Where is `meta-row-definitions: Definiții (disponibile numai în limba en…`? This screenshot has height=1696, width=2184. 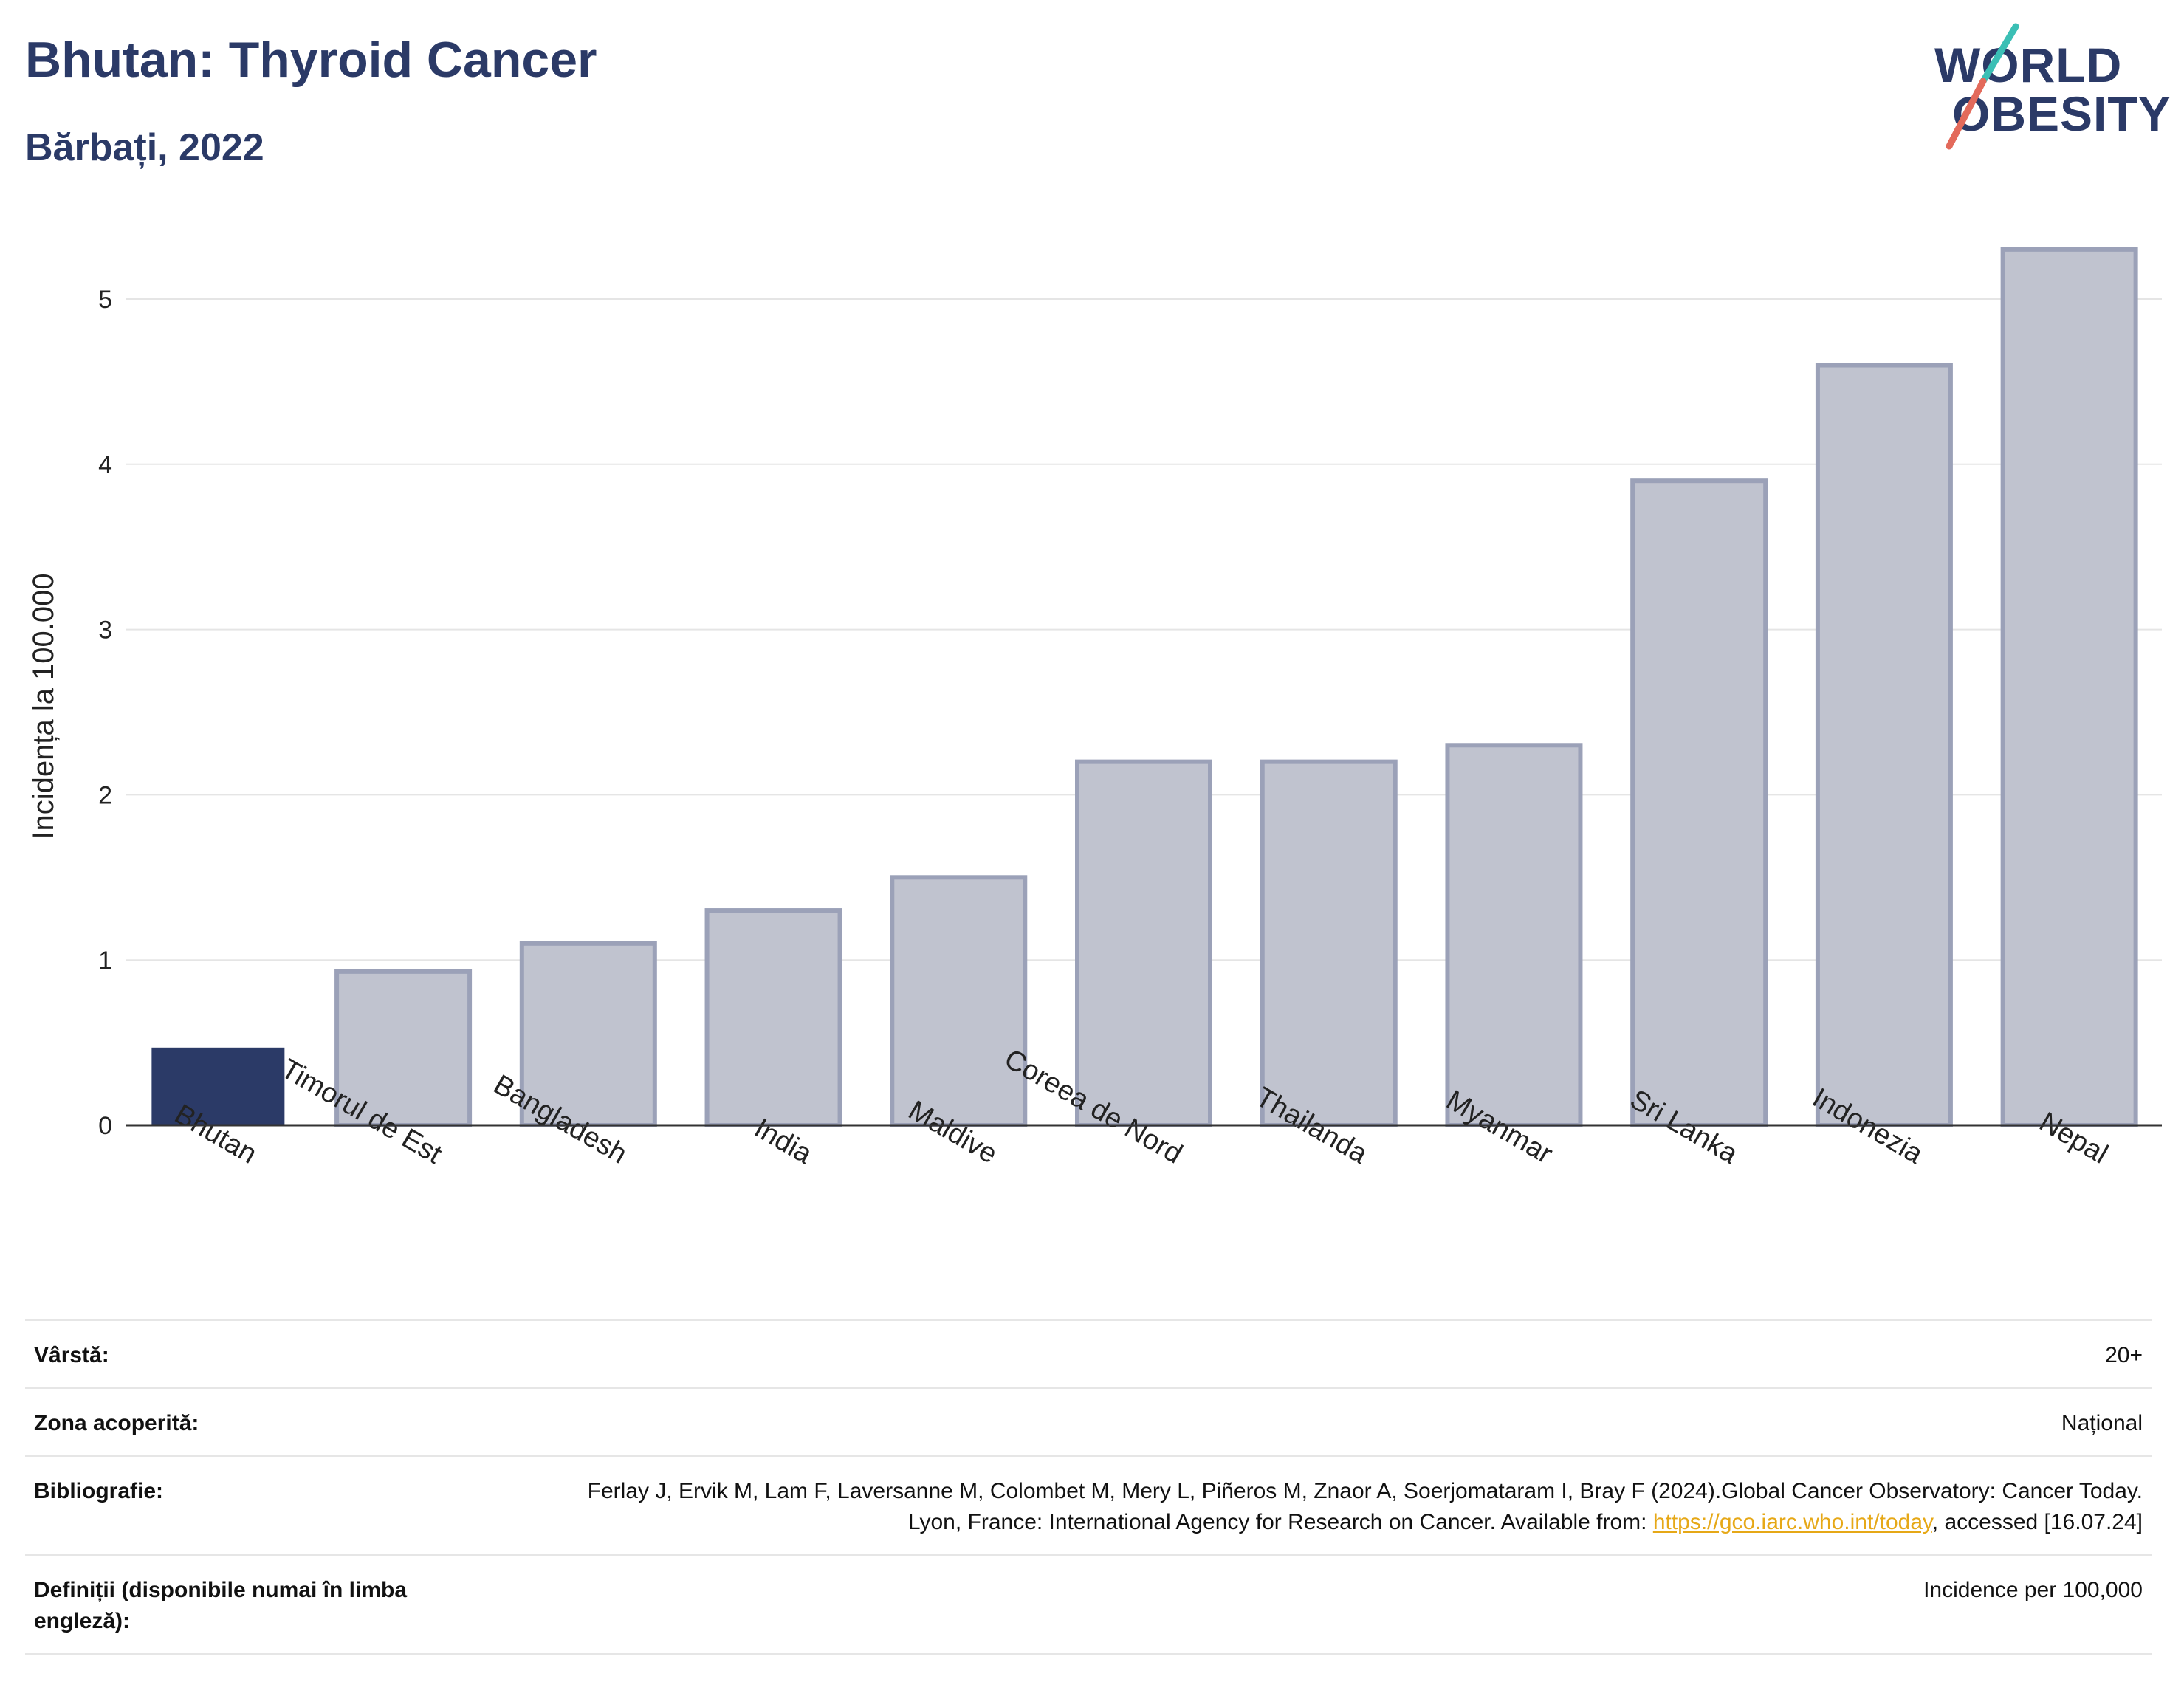 meta-row-definitions: Definiții (disponibile numai în limba en… is located at coordinates (1089, 1605).